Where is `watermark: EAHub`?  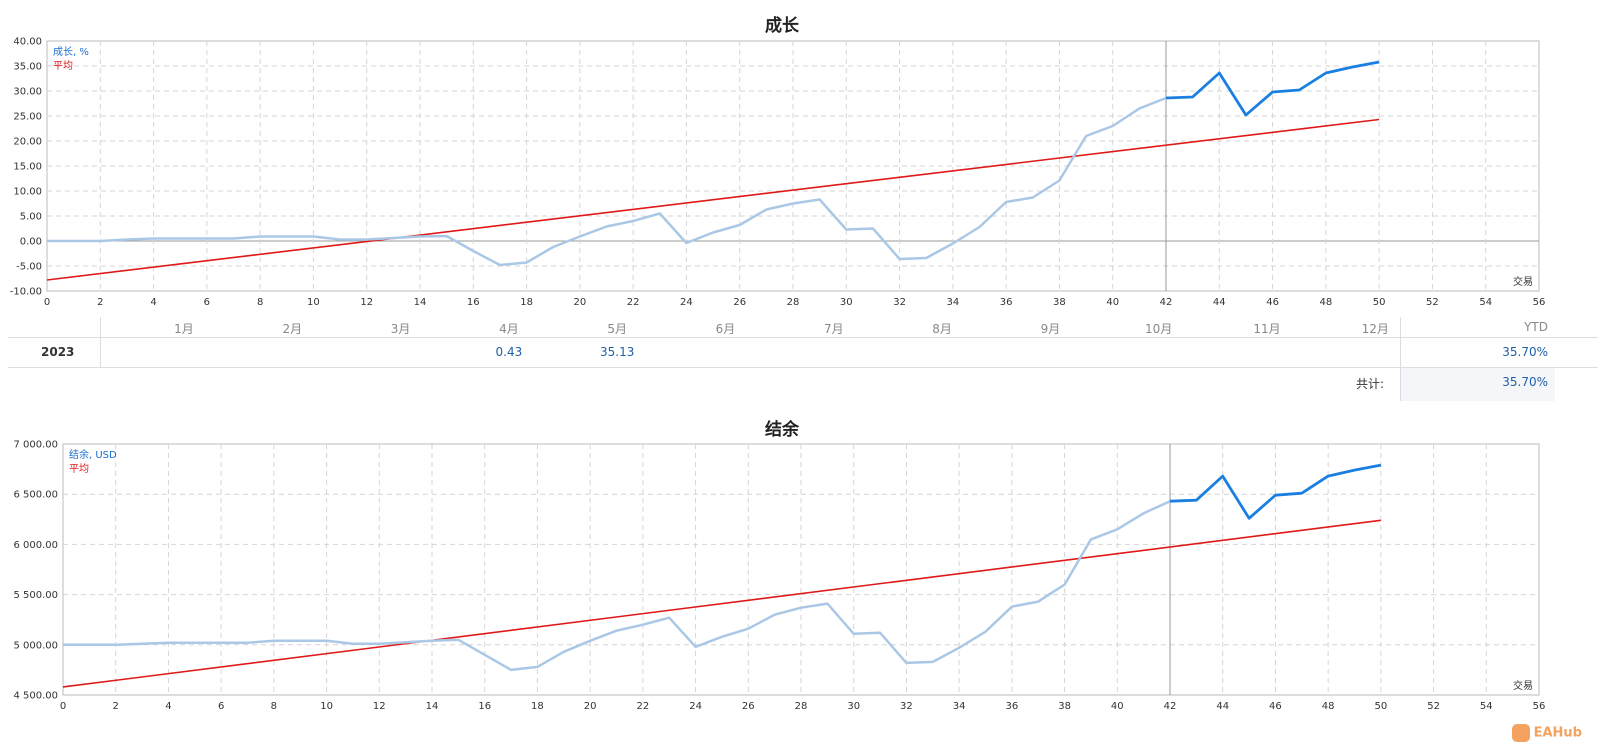 watermark: EAHub is located at coordinates (1546, 733).